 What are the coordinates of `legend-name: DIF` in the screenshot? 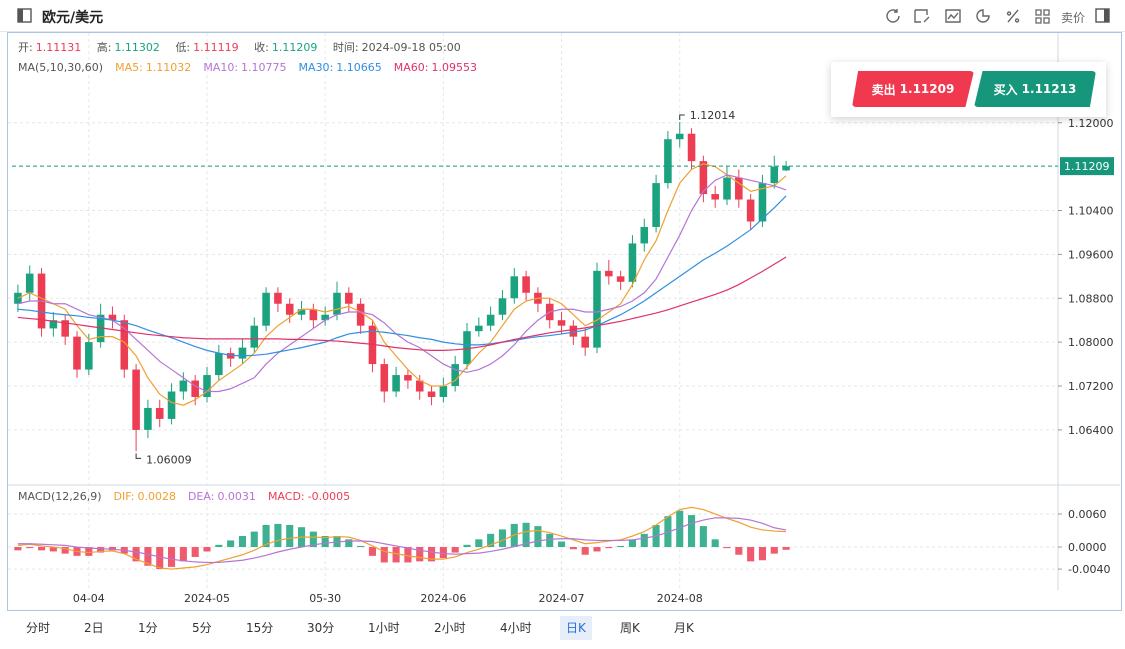 It's located at (124, 496).